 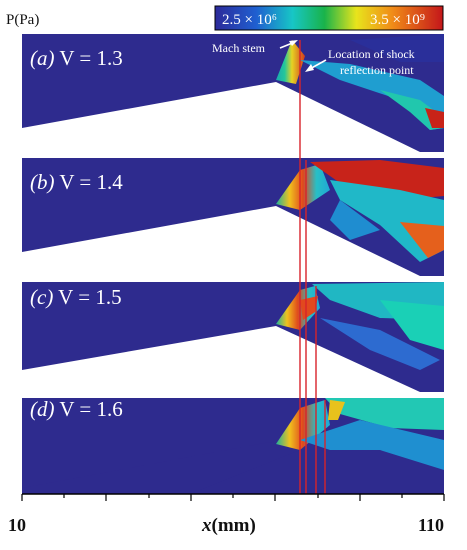 What do you see at coordinates (329, 18) in the screenshot?
I see `colorbar` at bounding box center [329, 18].